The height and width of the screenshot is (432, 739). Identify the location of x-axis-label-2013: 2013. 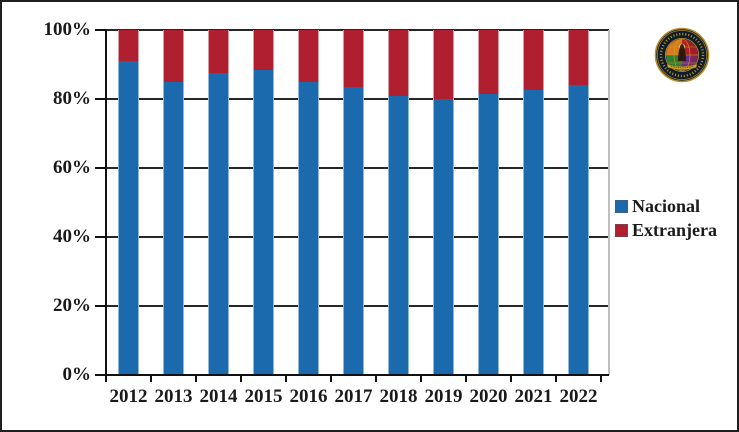
(173, 396).